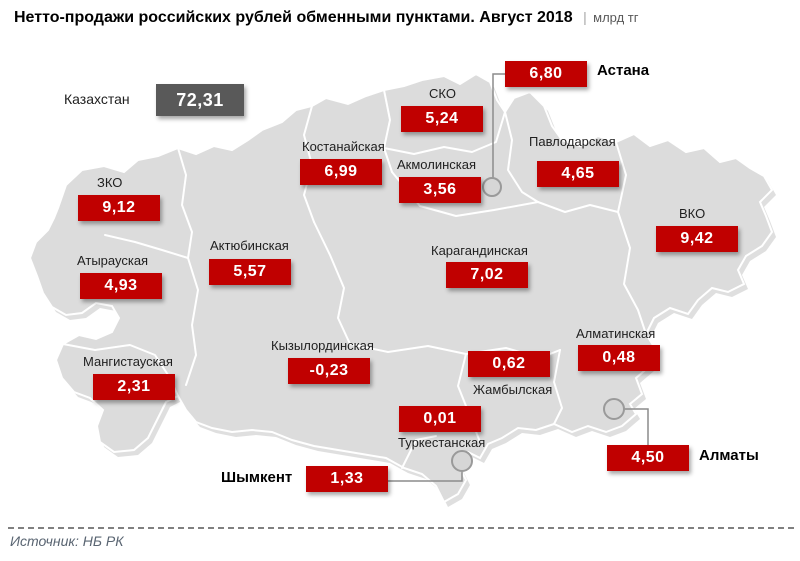 Image resolution: width=800 pixels, height=561 pixels. What do you see at coordinates (119, 208) in the screenshot?
I see `region-value-zko: 9,12` at bounding box center [119, 208].